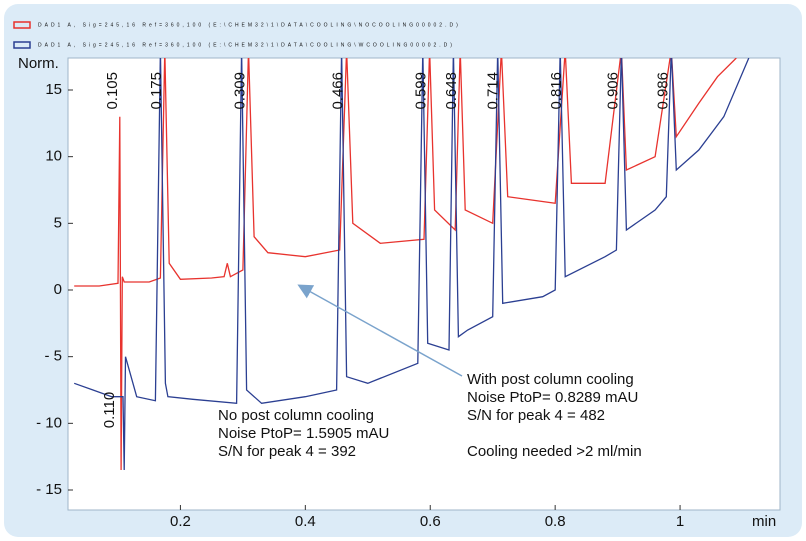 Image resolution: width=806 pixels, height=541 pixels. Describe the element at coordinates (109, 410) in the screenshot. I see `peak-label: 0.110` at that location.